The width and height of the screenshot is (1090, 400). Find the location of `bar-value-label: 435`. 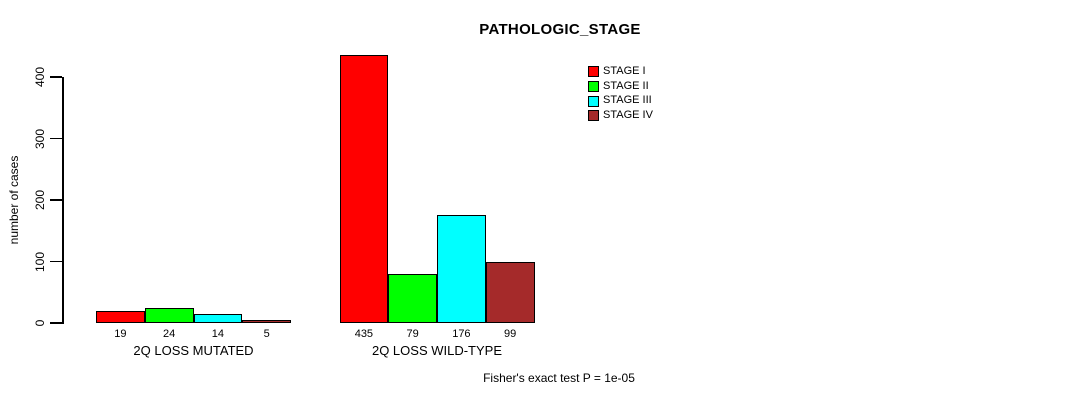

bar-value-label: 435 is located at coordinates (364, 334).